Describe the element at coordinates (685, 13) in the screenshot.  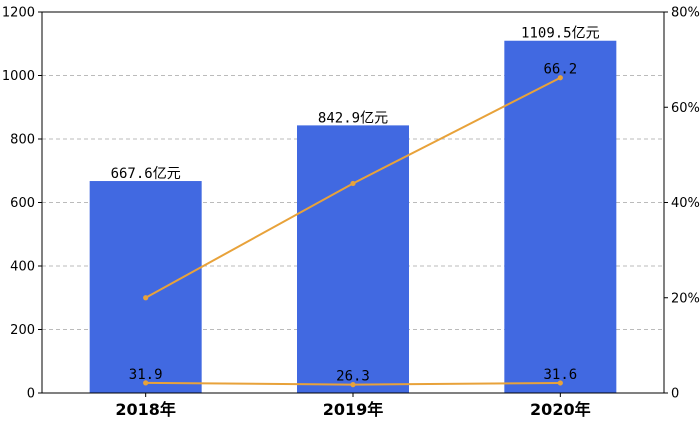
I see `y-right-tick-label: 80%` at that location.